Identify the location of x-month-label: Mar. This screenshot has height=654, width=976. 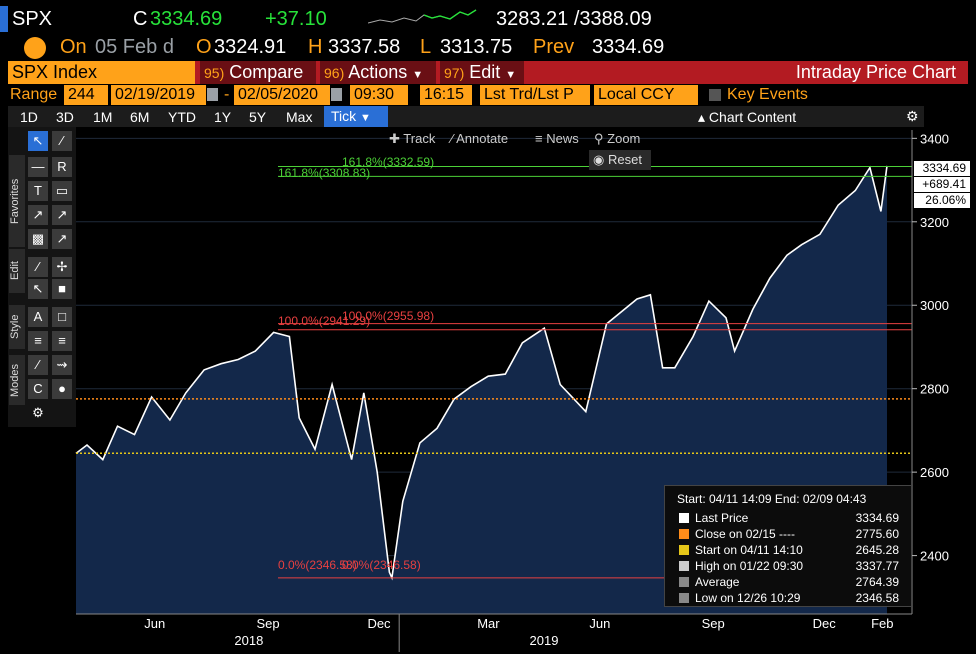
(488, 623).